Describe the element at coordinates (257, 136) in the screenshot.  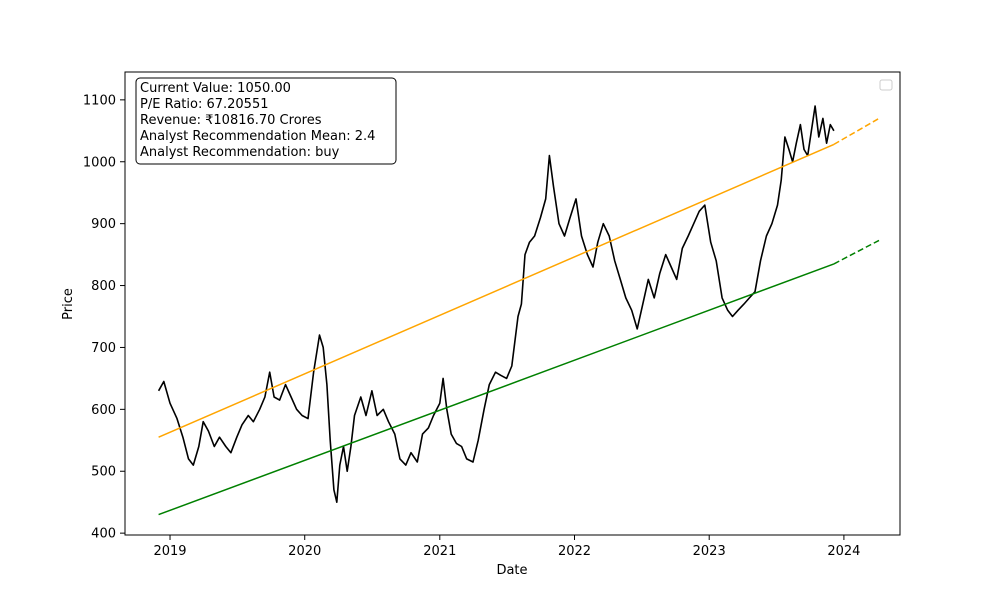
I see `info-recommendation-mean: Analyst Recommendation Mean: 2.4` at that location.